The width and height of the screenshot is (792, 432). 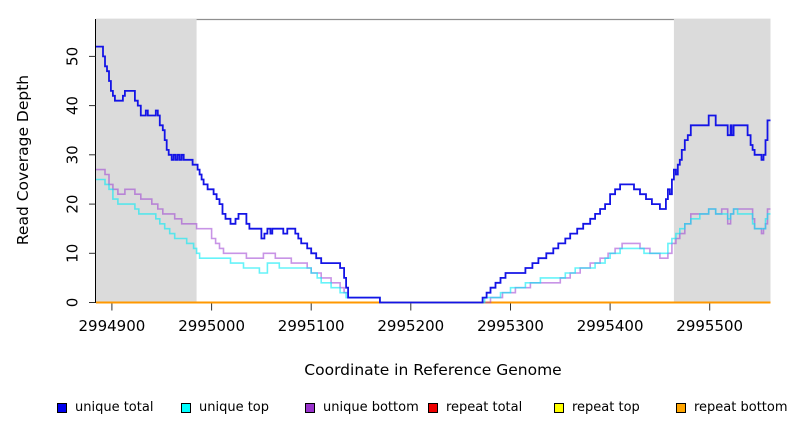 I want to click on x-tick-label: 2995500, so click(x=709, y=326).